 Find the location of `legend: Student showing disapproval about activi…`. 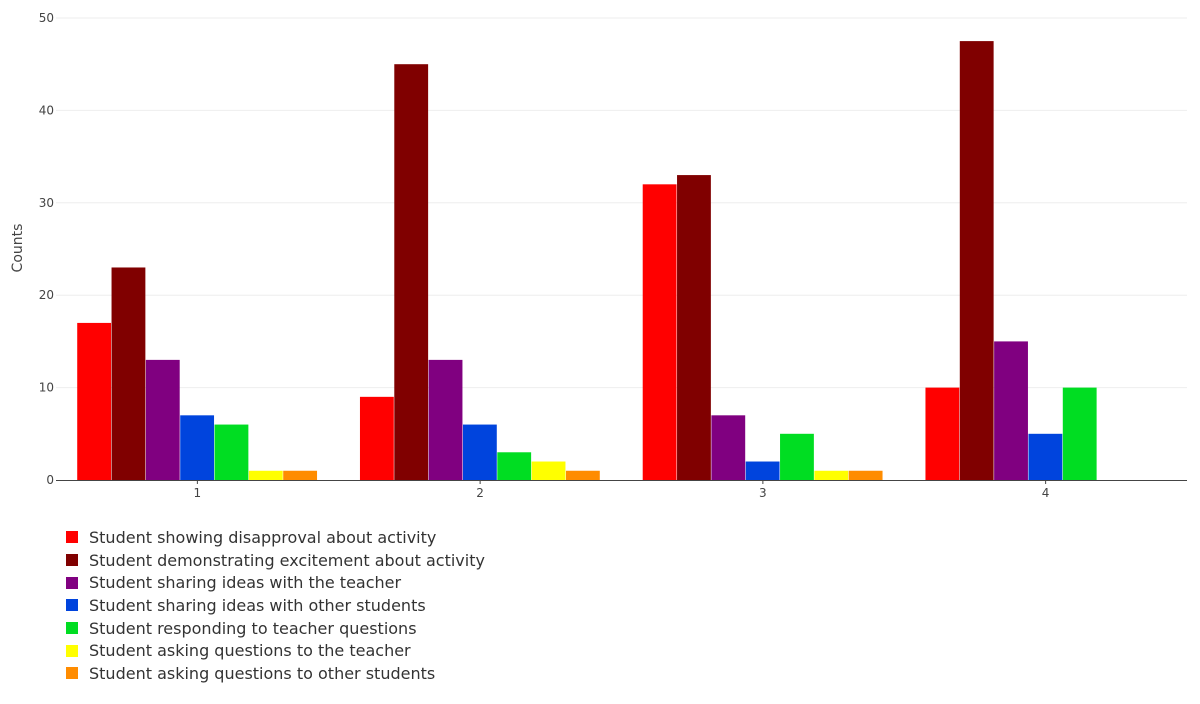

legend: Student showing disapproval about activi… is located at coordinates (275, 605).